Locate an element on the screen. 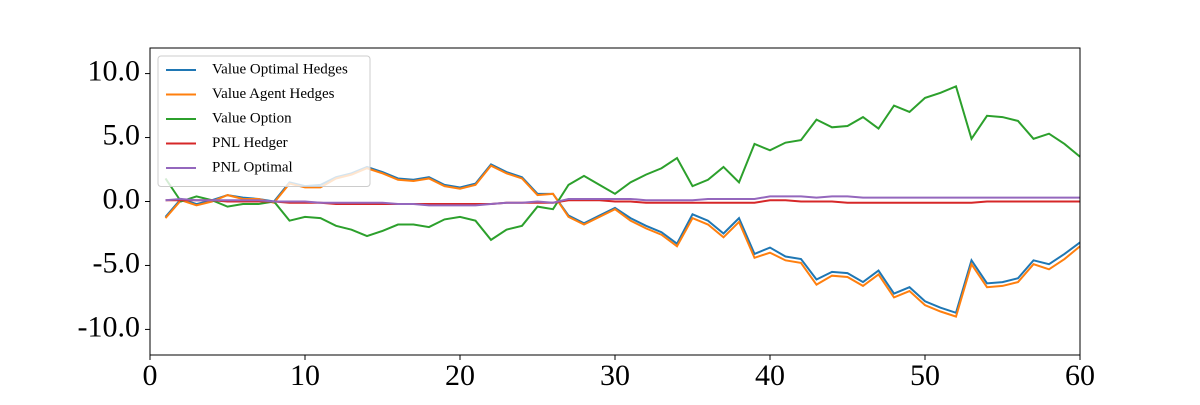 This screenshot has height=405, width=1200. legend-label: Value Agent Hedges is located at coordinates (273, 94).